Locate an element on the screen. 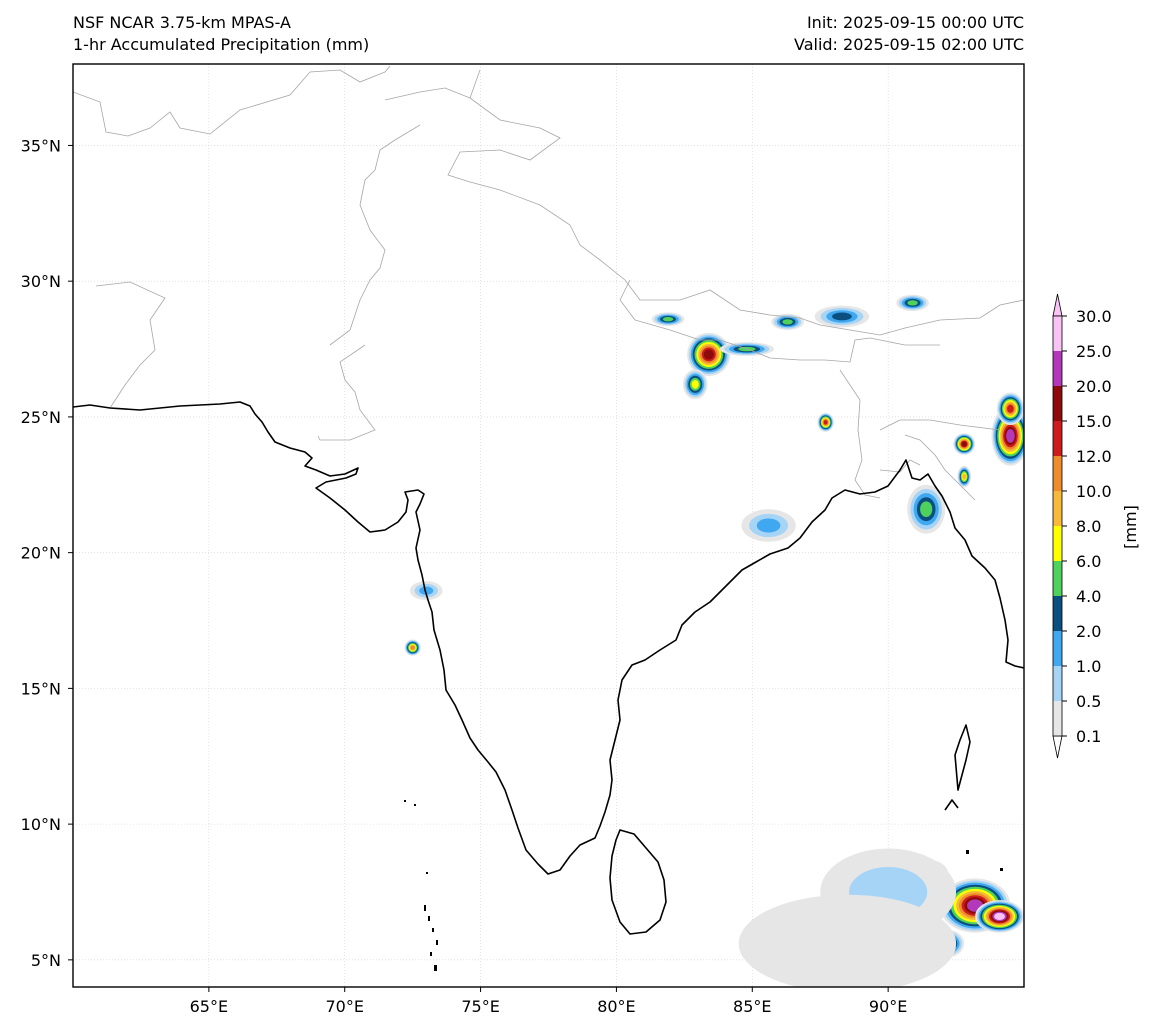  andaman-nicobar-islands is located at coordinates (703, 885).